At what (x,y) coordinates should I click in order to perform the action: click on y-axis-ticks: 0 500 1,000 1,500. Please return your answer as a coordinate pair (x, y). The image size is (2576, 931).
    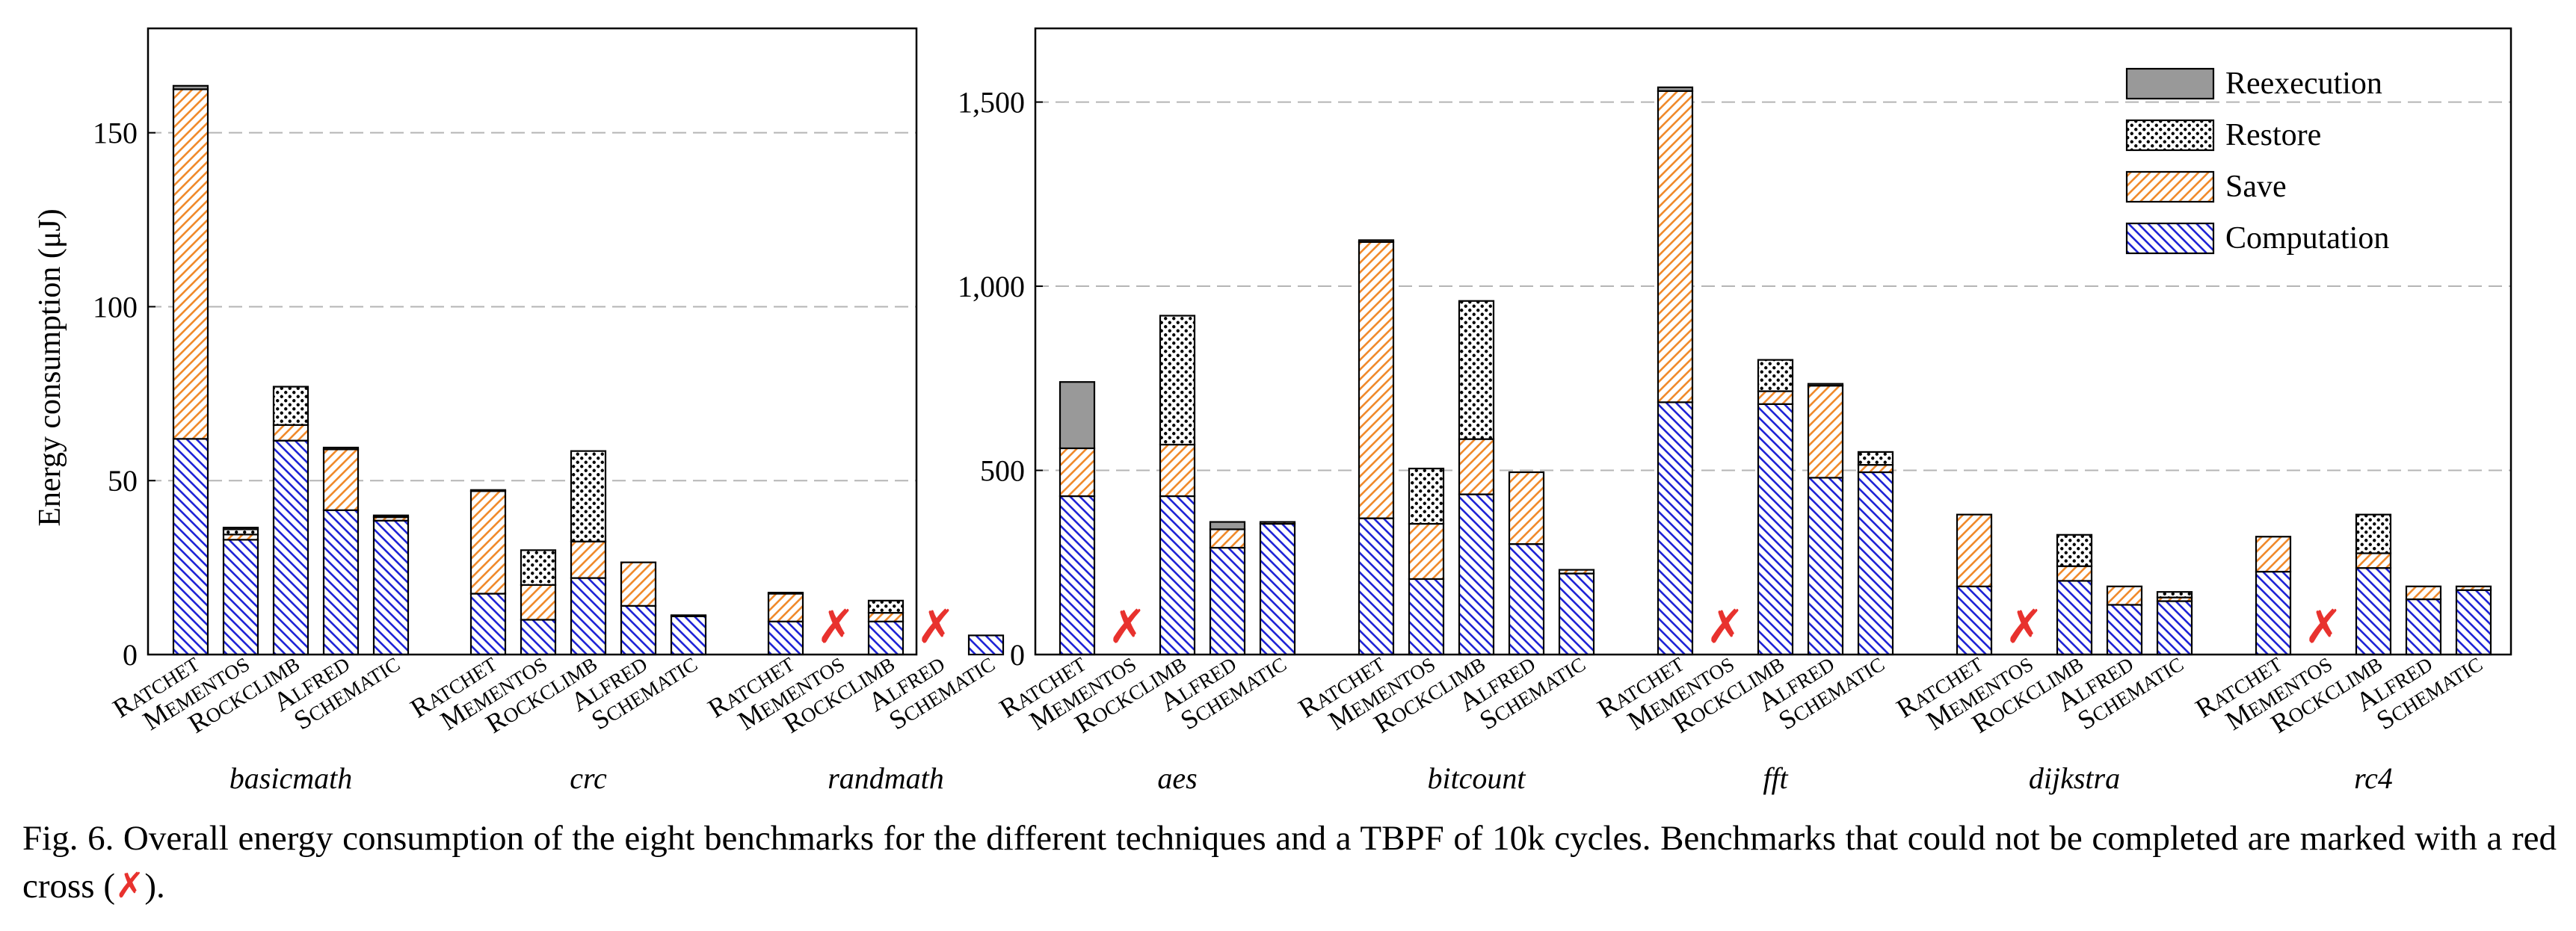
    Looking at the image, I should click on (1000, 379).